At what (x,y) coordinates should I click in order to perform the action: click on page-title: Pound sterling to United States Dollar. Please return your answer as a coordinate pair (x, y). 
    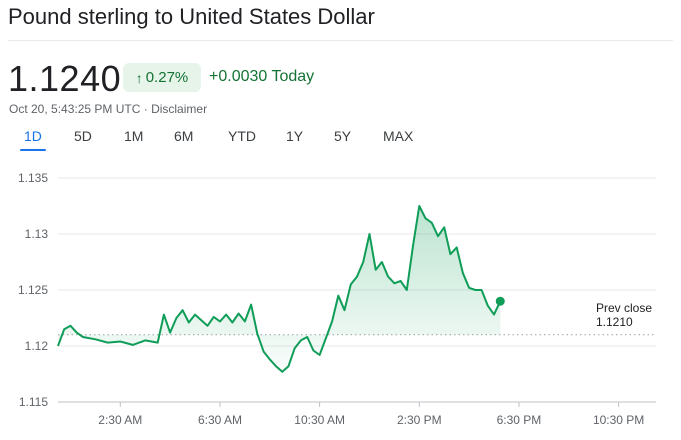
    Looking at the image, I should click on (191, 16).